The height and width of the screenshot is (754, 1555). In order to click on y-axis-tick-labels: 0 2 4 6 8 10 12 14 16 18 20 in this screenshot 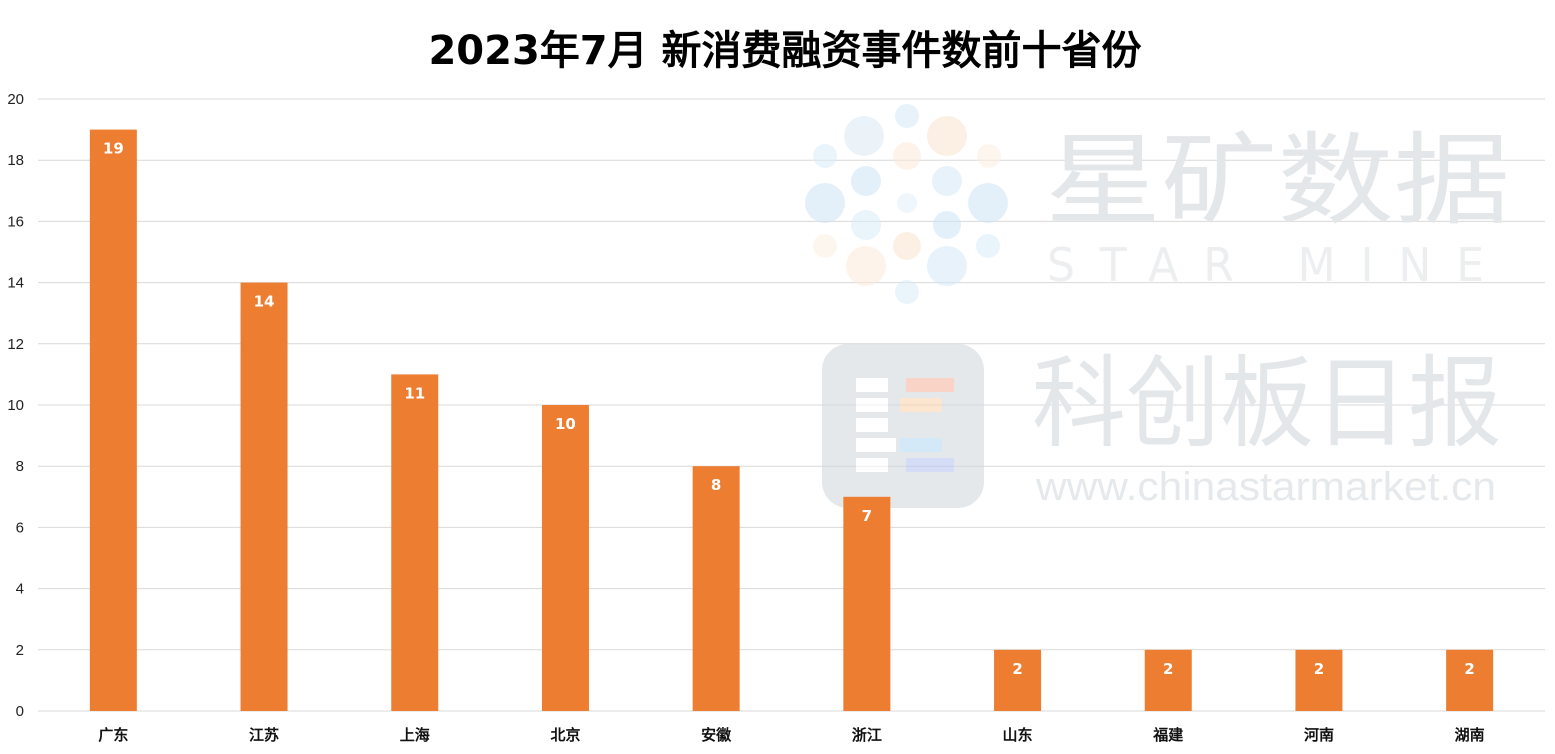, I will do `click(15, 405)`.